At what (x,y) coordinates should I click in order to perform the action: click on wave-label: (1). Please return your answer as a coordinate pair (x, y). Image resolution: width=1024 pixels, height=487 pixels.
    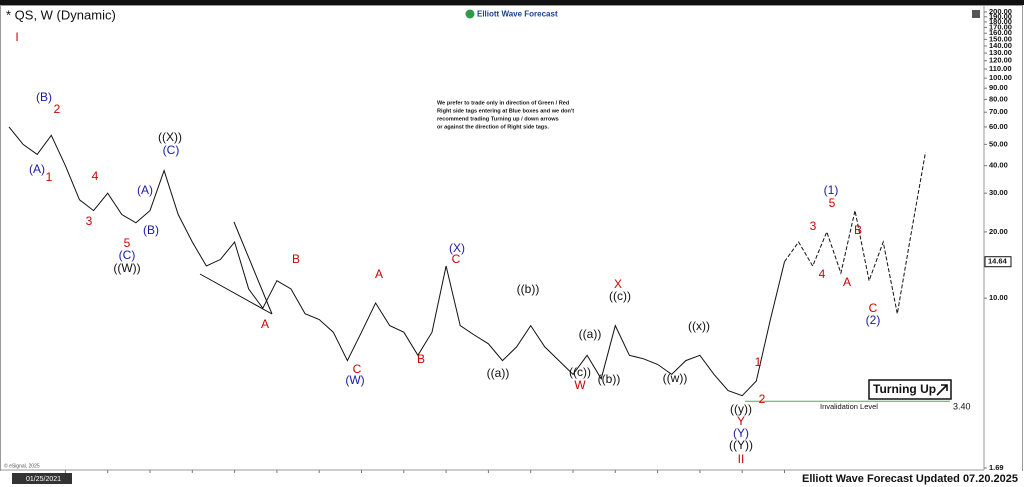
    Looking at the image, I should click on (831, 190).